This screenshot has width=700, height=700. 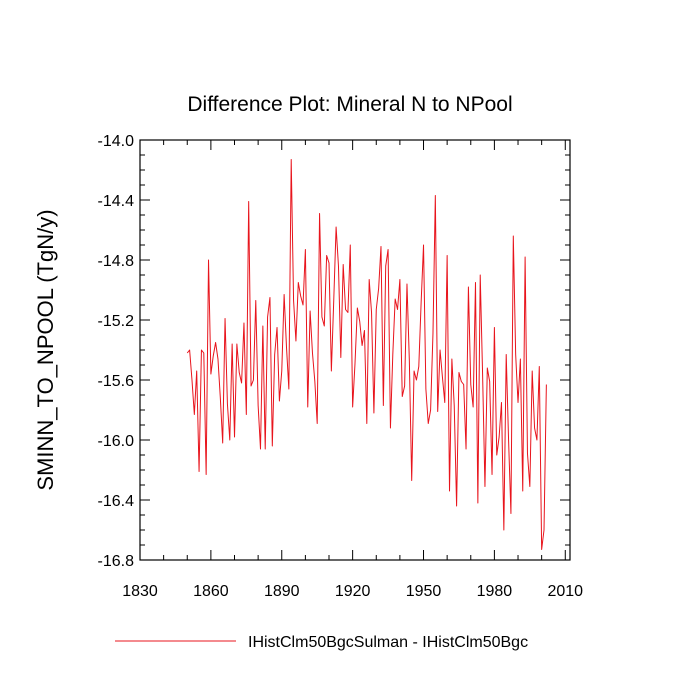 What do you see at coordinates (349, 104) in the screenshot?
I see `chart-title: Difference Plot: Mineral N to NPool` at bounding box center [349, 104].